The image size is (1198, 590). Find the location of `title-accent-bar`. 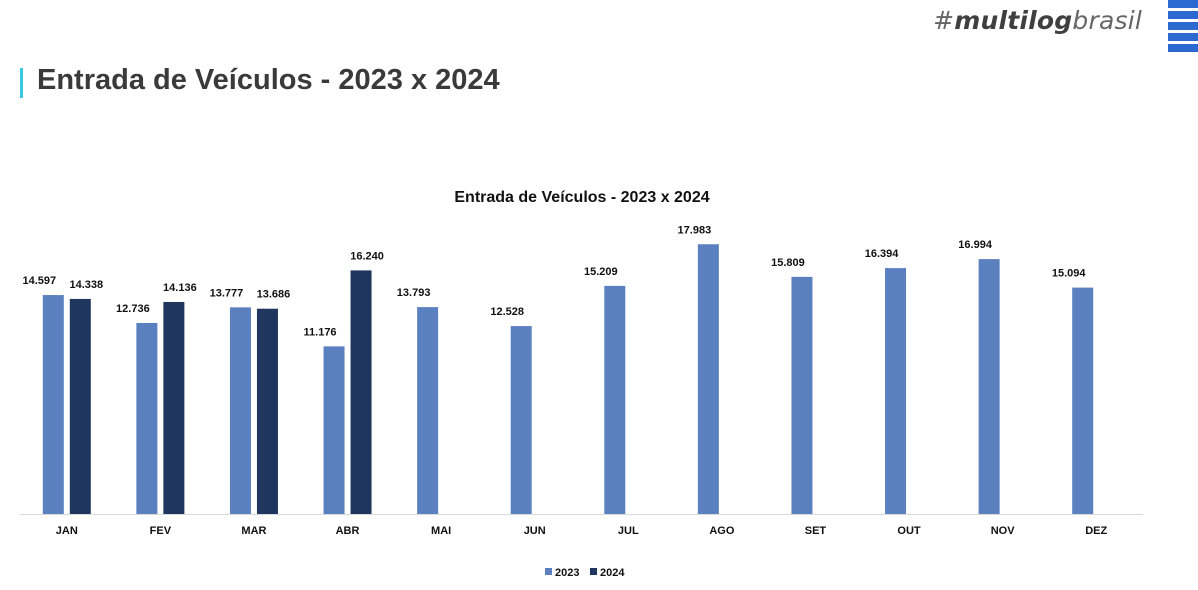

title-accent-bar is located at coordinates (21, 83).